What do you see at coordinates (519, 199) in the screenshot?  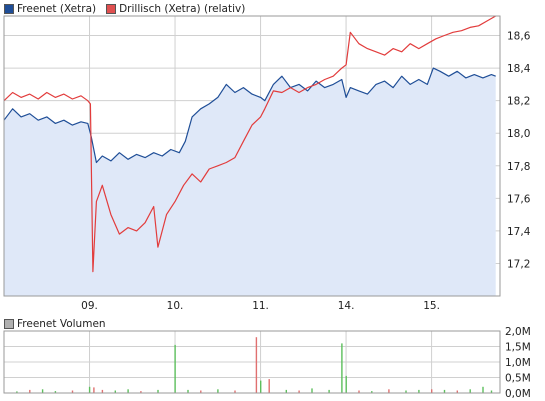 I see `price-y-tick-label: 17,6` at bounding box center [519, 199].